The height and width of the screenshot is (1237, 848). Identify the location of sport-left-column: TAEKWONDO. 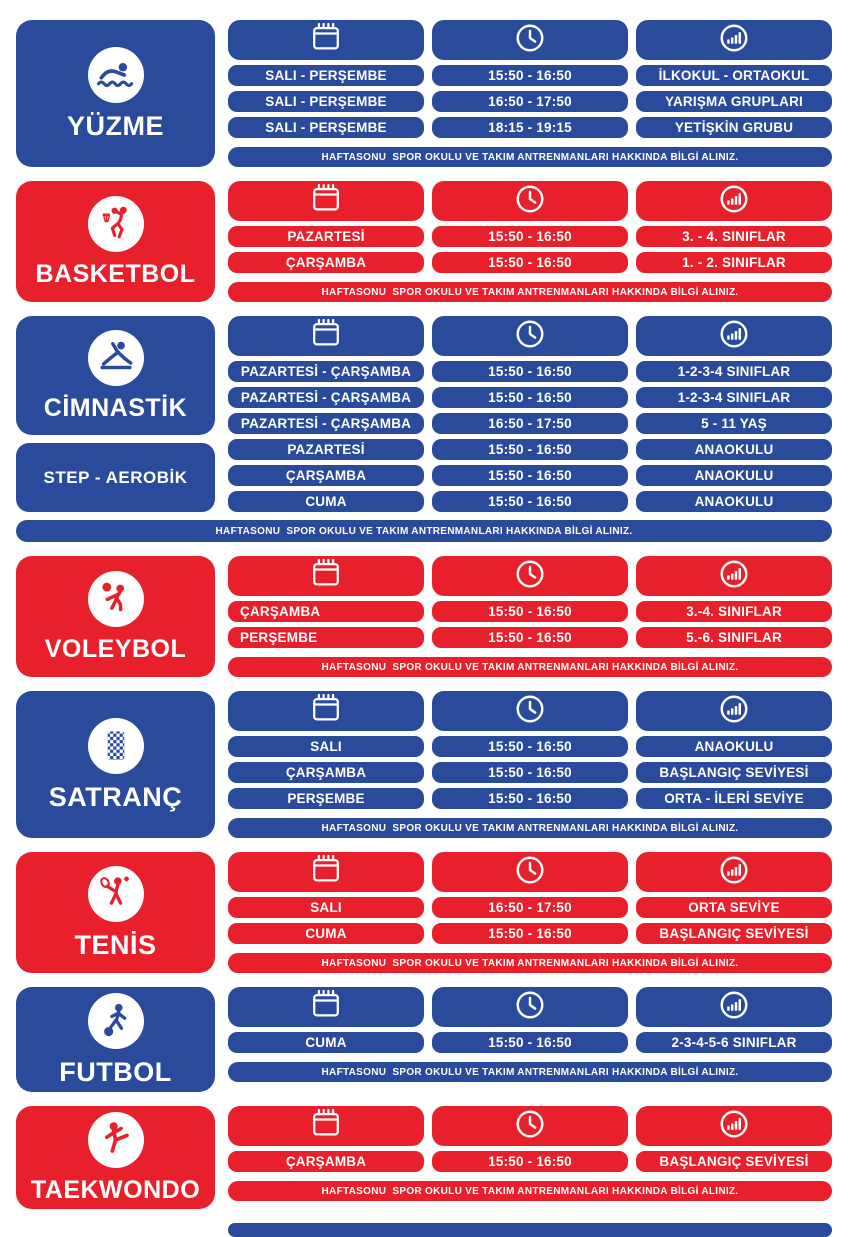
(115, 1157).